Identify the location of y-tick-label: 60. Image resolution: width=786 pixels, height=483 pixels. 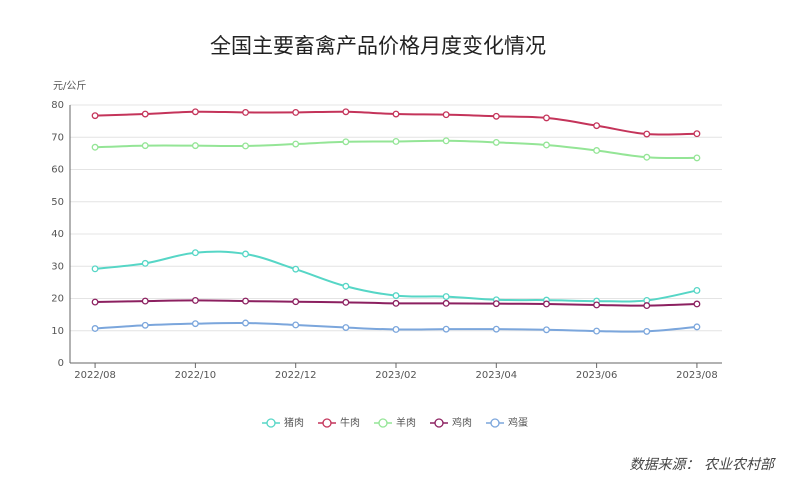
(57, 170).